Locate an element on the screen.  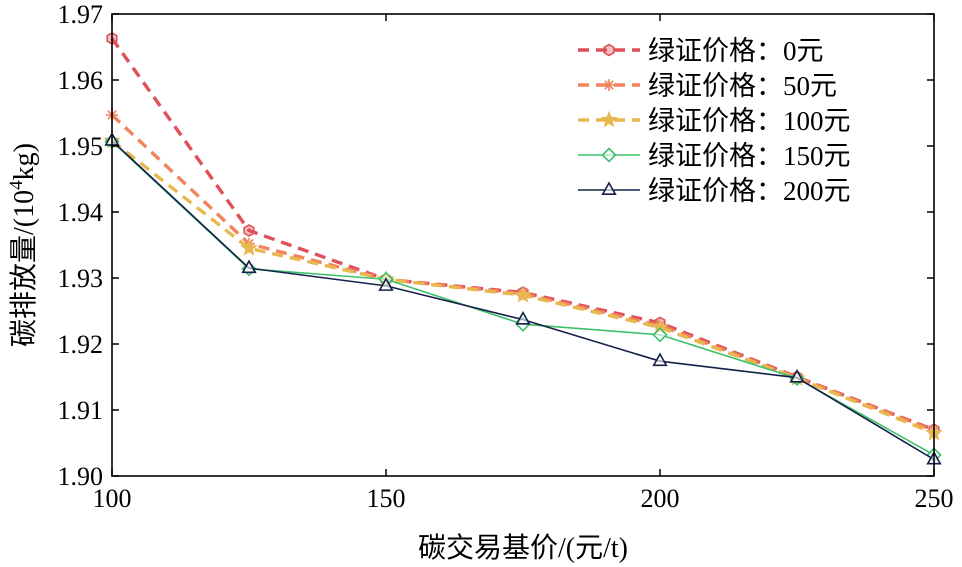
y-tick-label: 1.95 is located at coordinates (81, 146).